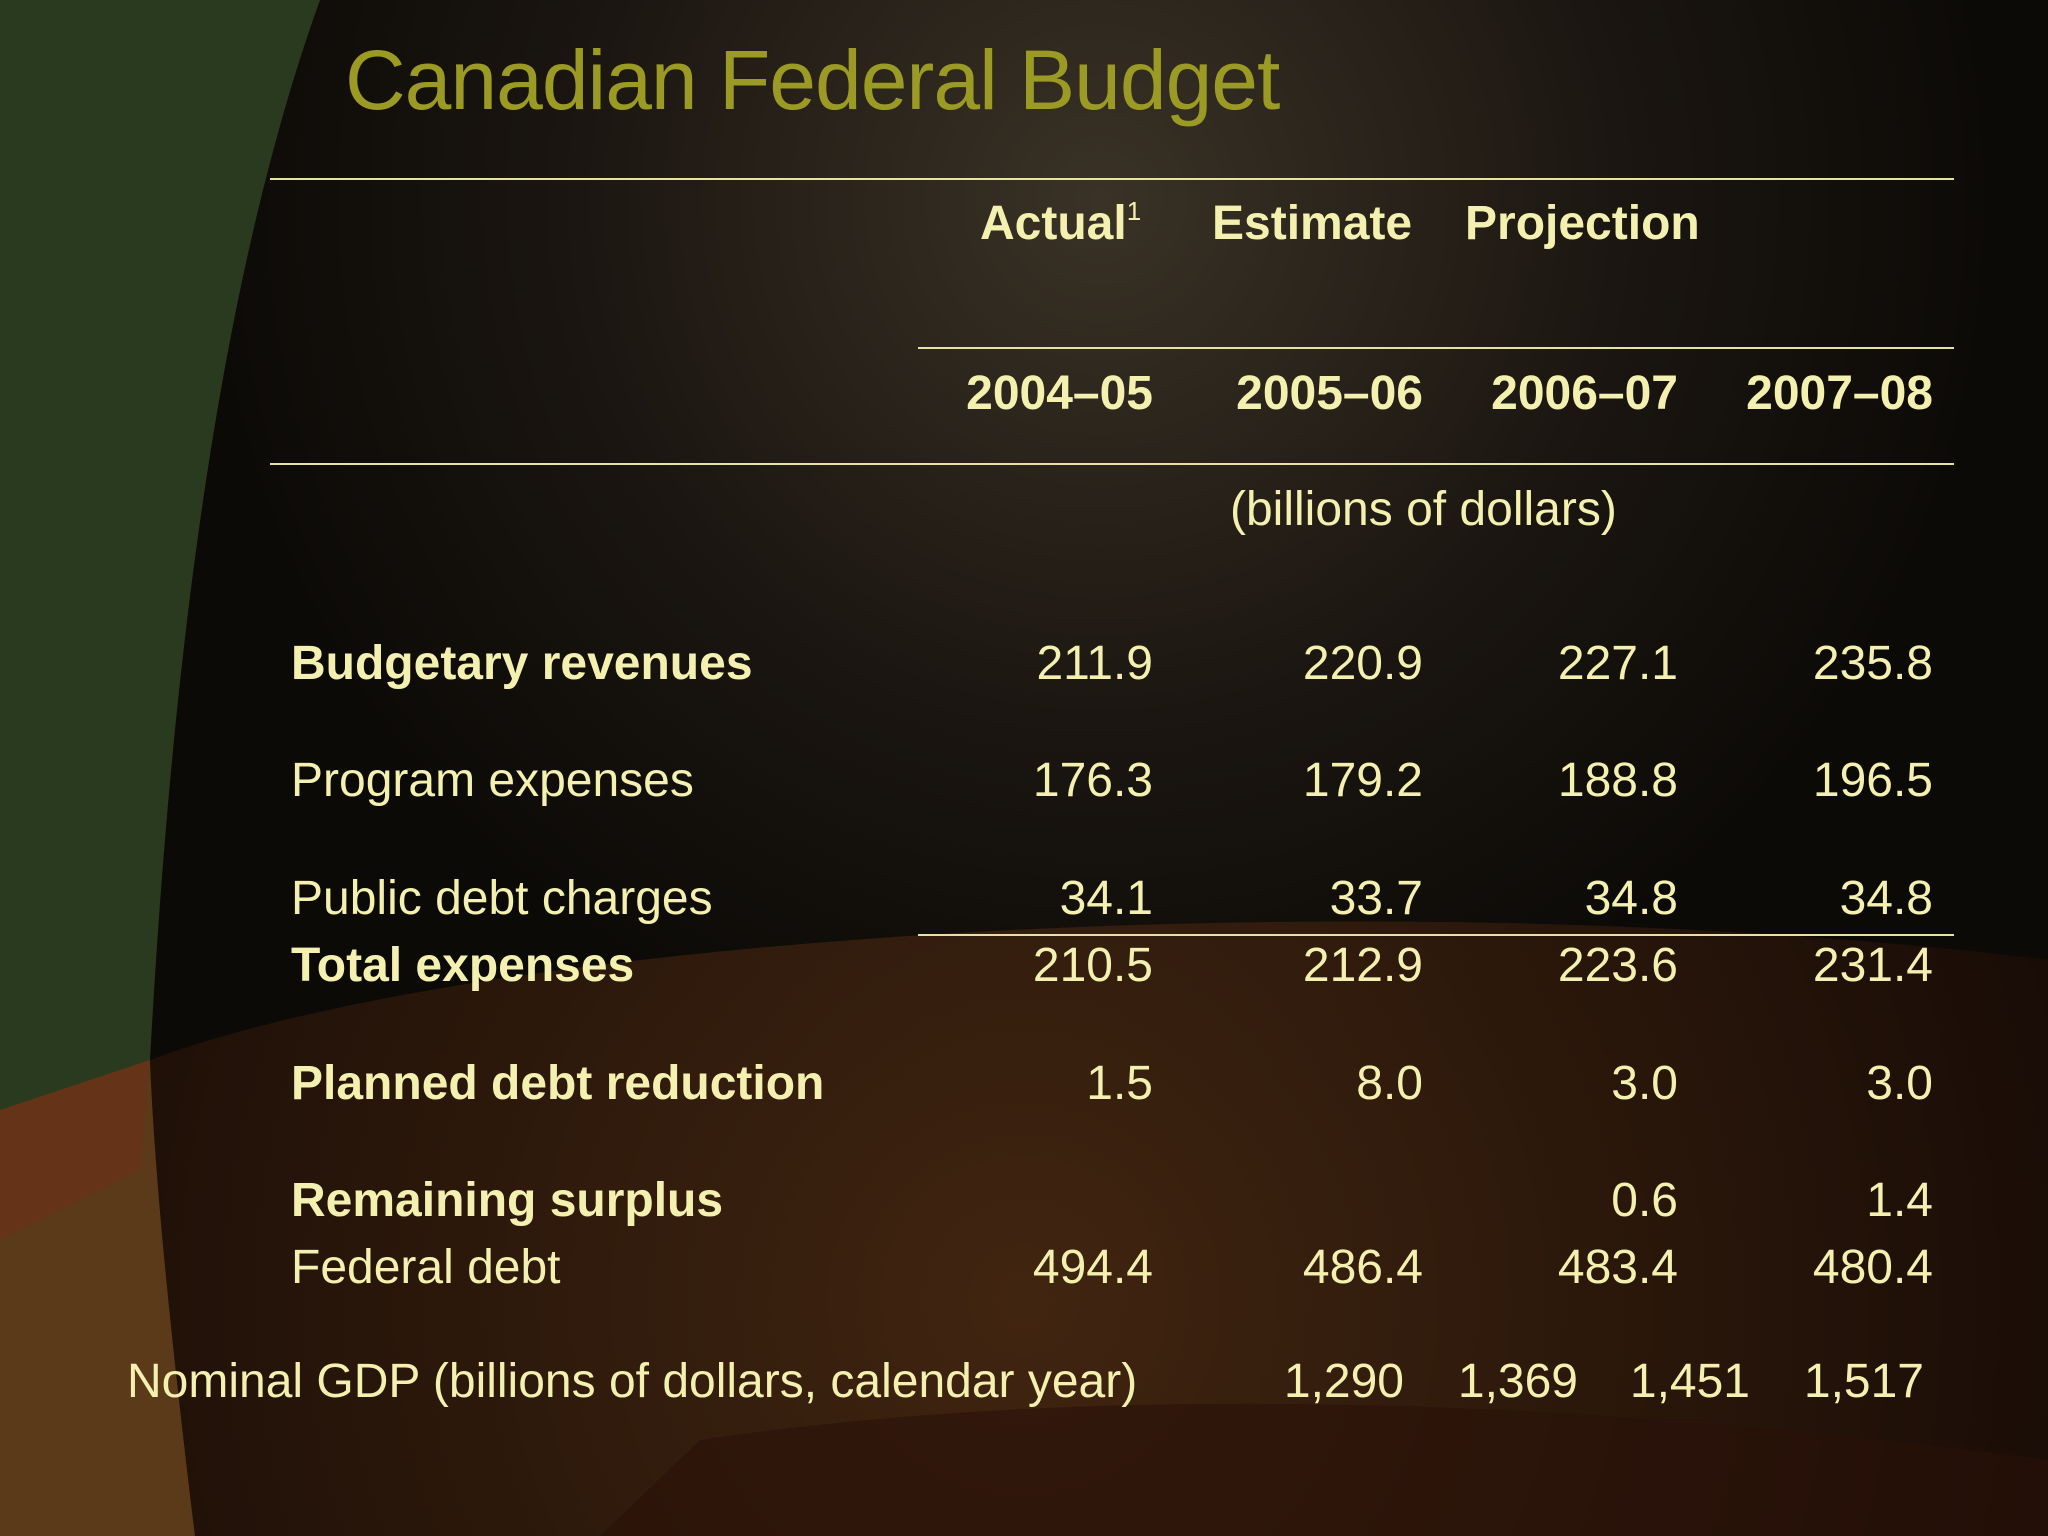 The height and width of the screenshot is (1536, 2048). Describe the element at coordinates (502, 898) in the screenshot. I see `row-label-public-debt-charges: Public debt charges` at that location.